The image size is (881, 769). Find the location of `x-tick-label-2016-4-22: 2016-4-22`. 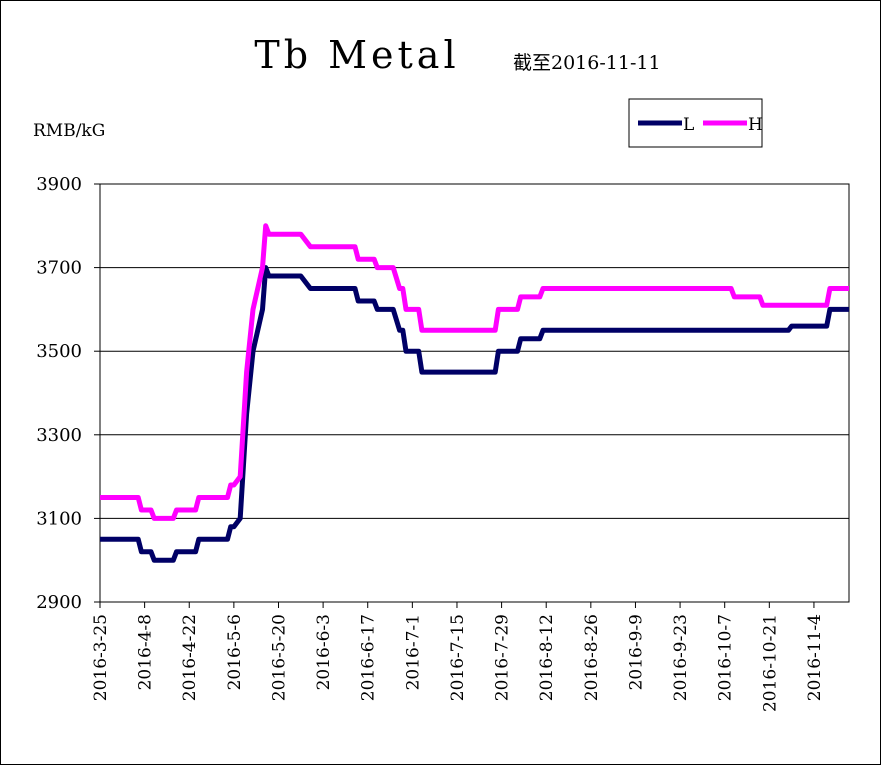

x-tick-label-2016-4-22: 2016-4-22 is located at coordinates (190, 657).